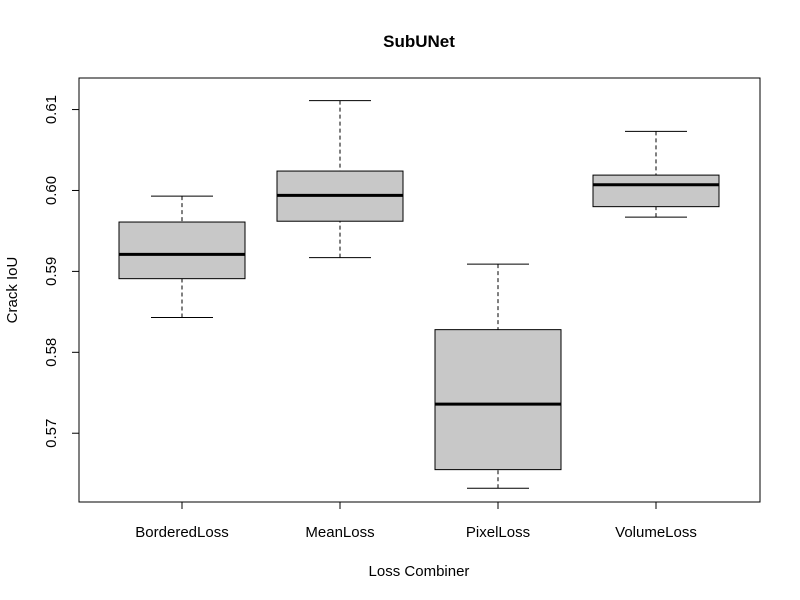 The height and width of the screenshot is (600, 800). What do you see at coordinates (61, 271) in the screenshot?
I see `y-axis: 0.57 0.58 0.59 0.60 0.61` at bounding box center [61, 271].